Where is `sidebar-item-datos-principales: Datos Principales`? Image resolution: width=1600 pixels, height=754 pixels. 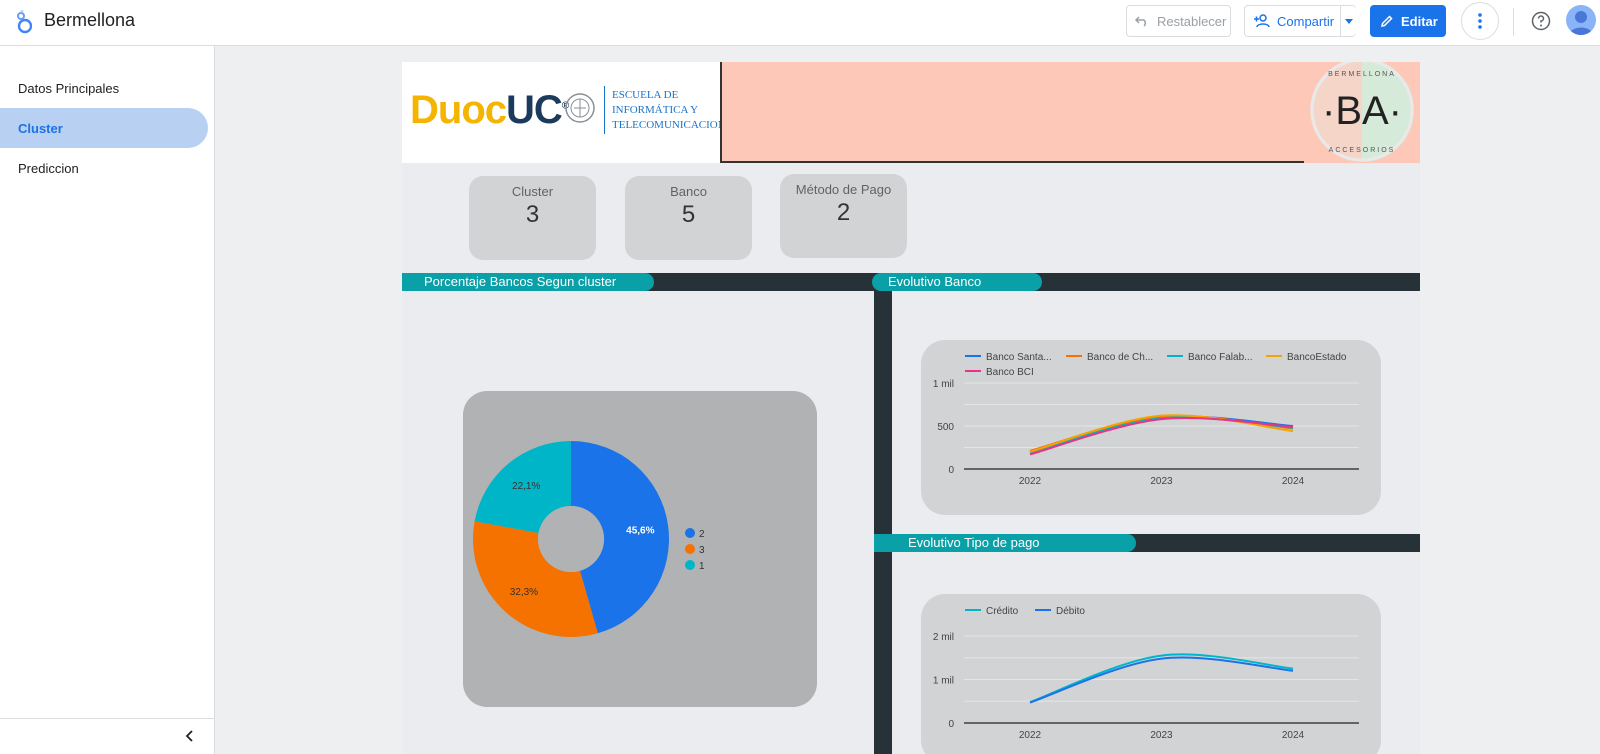 sidebar-item-datos-principales: Datos Principales is located at coordinates (104, 88).